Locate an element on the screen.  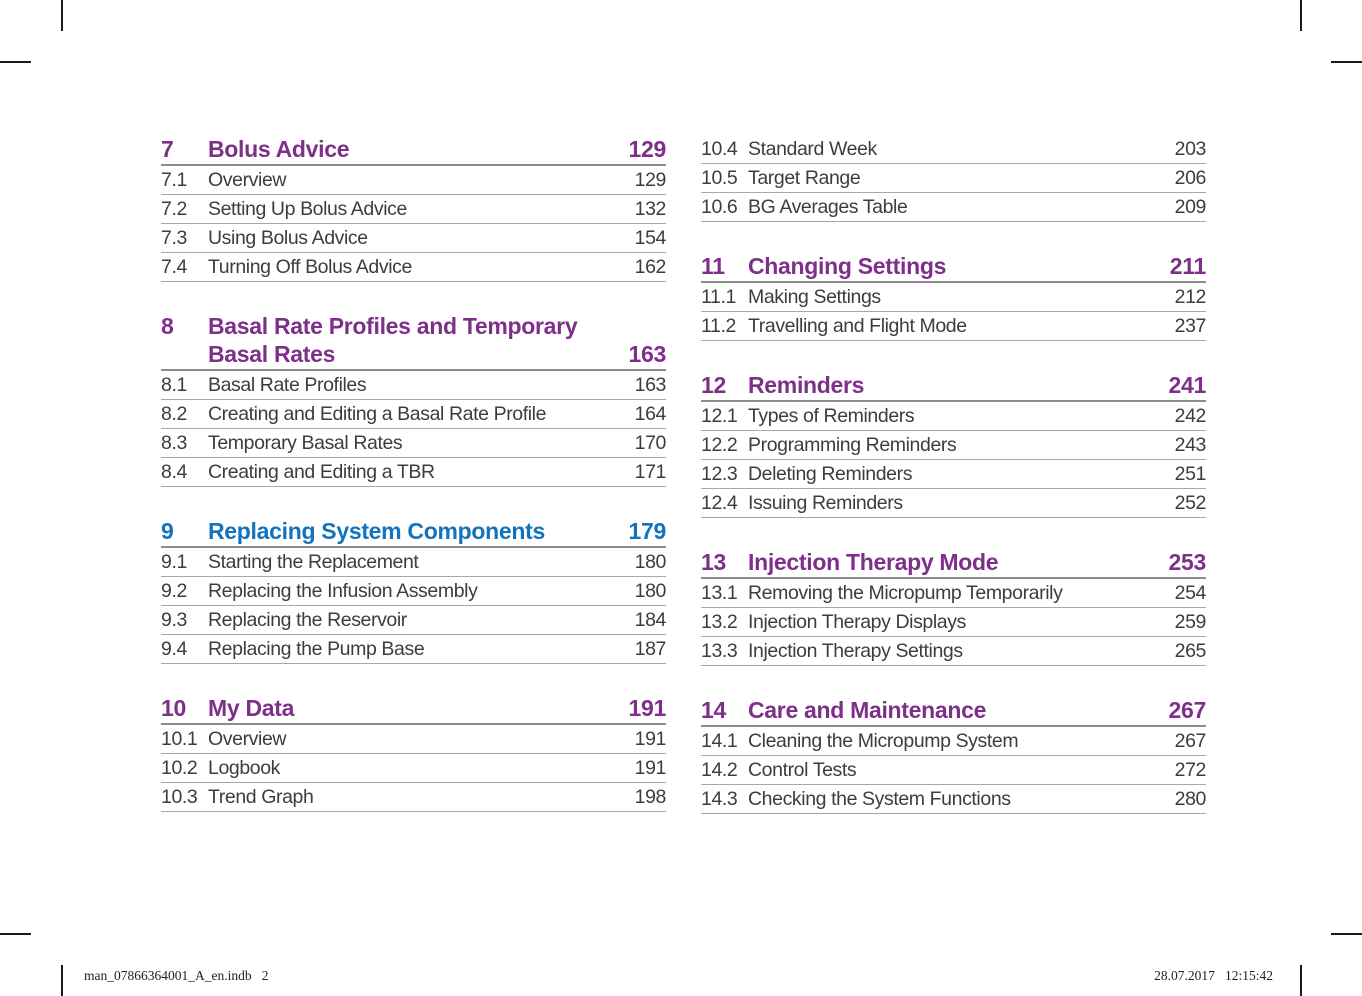
toc-entry-row: 11.1 Making Settings 212 is located at coordinates (953, 297).